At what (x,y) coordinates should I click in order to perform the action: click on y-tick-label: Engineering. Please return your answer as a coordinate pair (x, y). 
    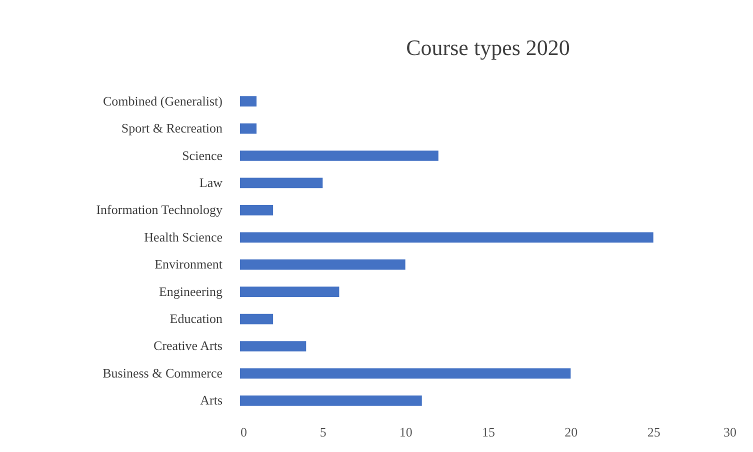
    Looking at the image, I should click on (190, 291).